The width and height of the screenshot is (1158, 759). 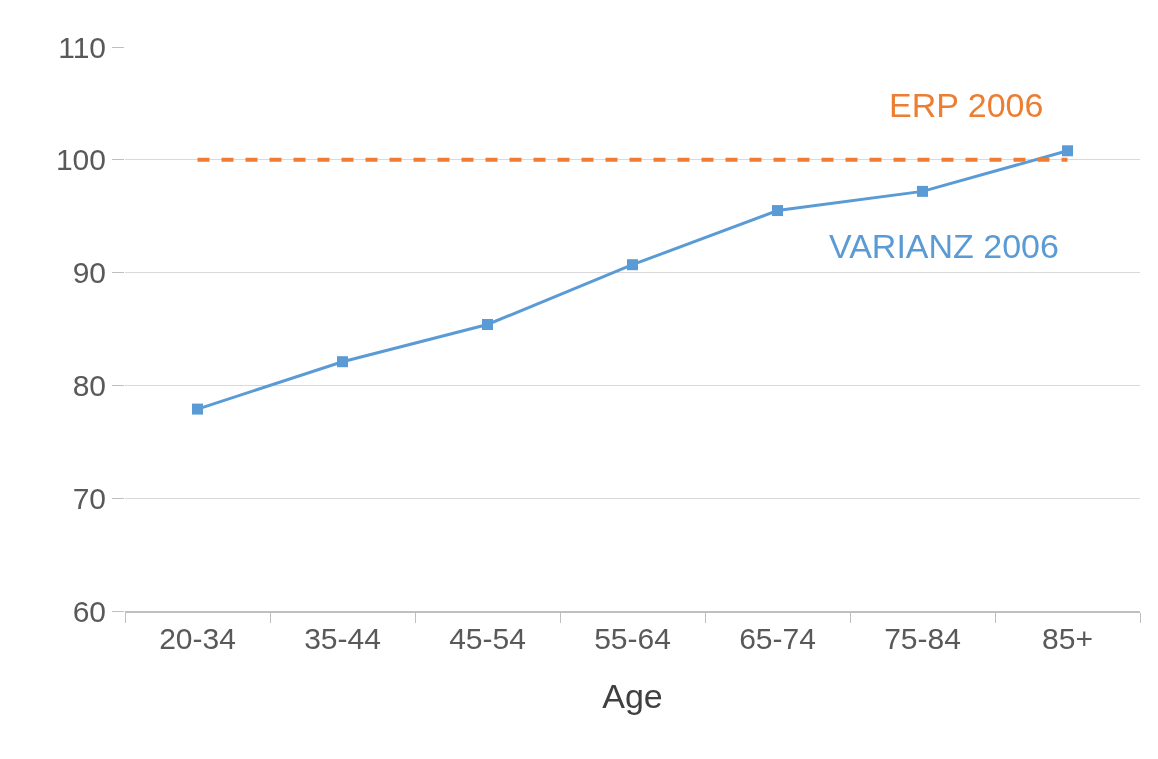 I want to click on x-tick-label: 35-44, so click(x=342, y=638).